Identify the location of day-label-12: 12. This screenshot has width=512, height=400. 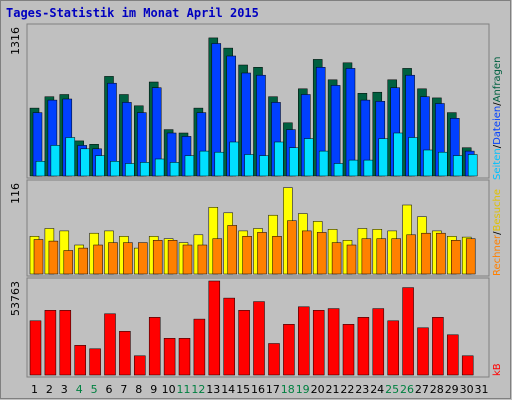
(198, 389).